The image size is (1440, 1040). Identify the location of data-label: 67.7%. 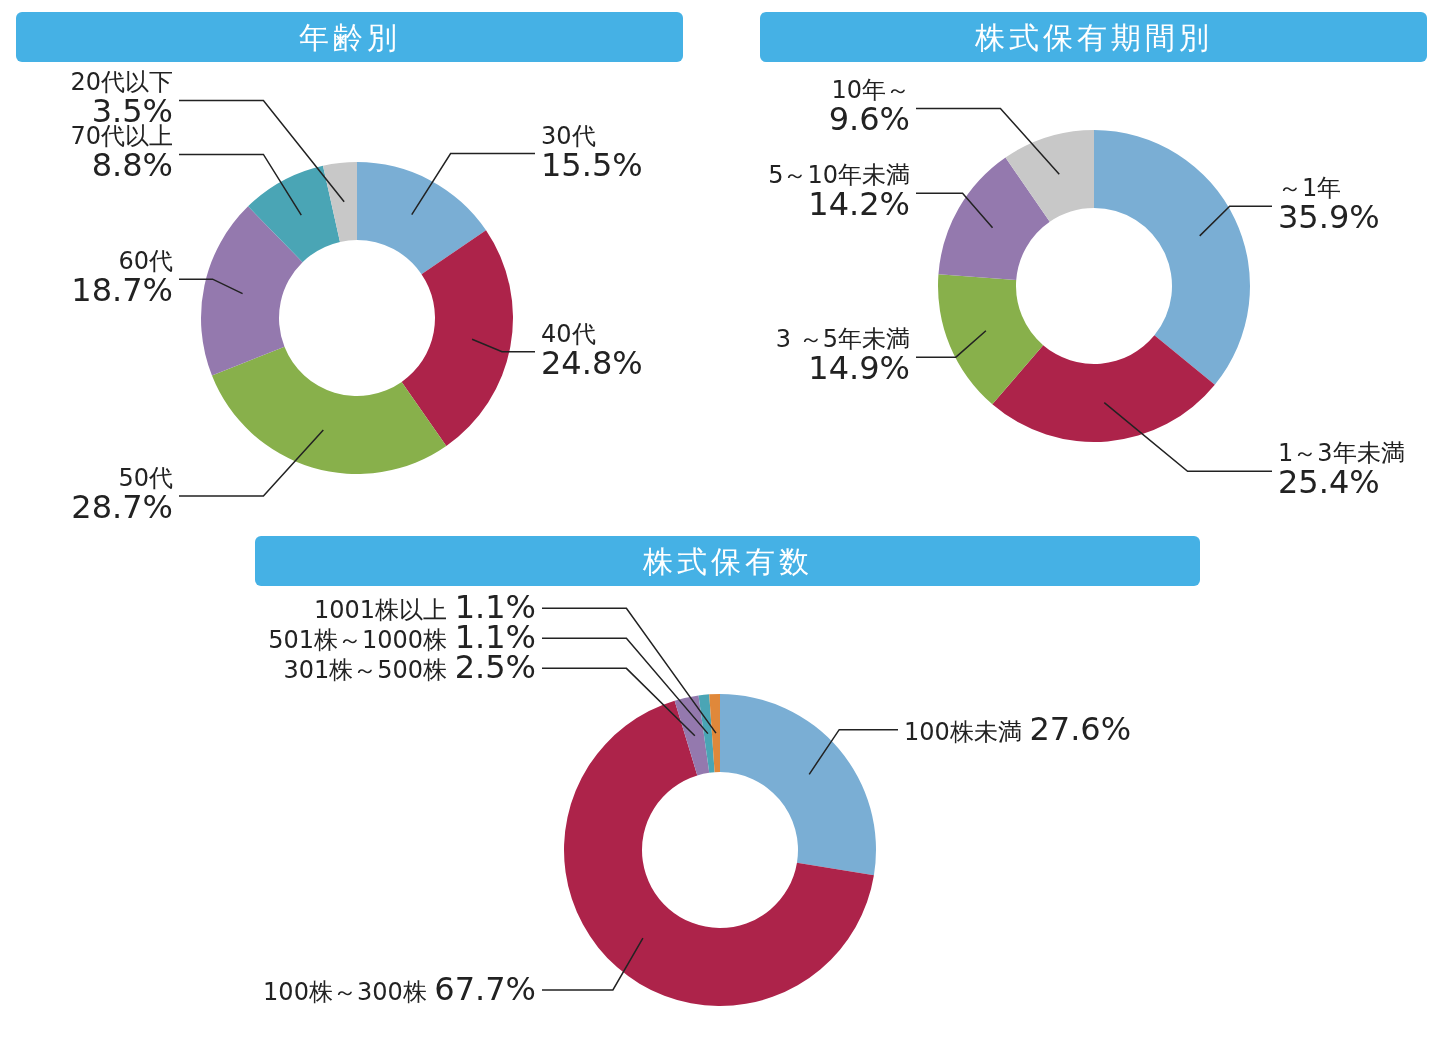
(485, 988).